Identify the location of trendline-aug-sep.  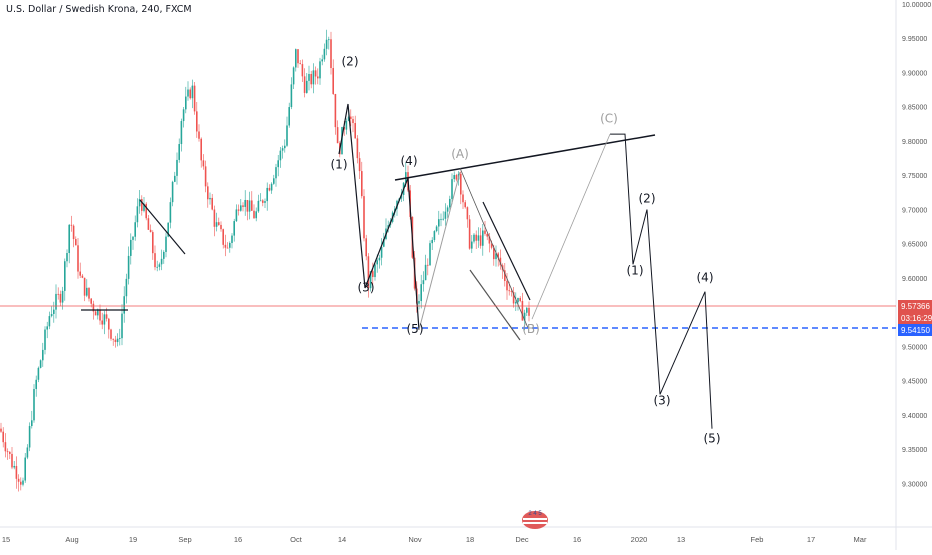
(162, 227).